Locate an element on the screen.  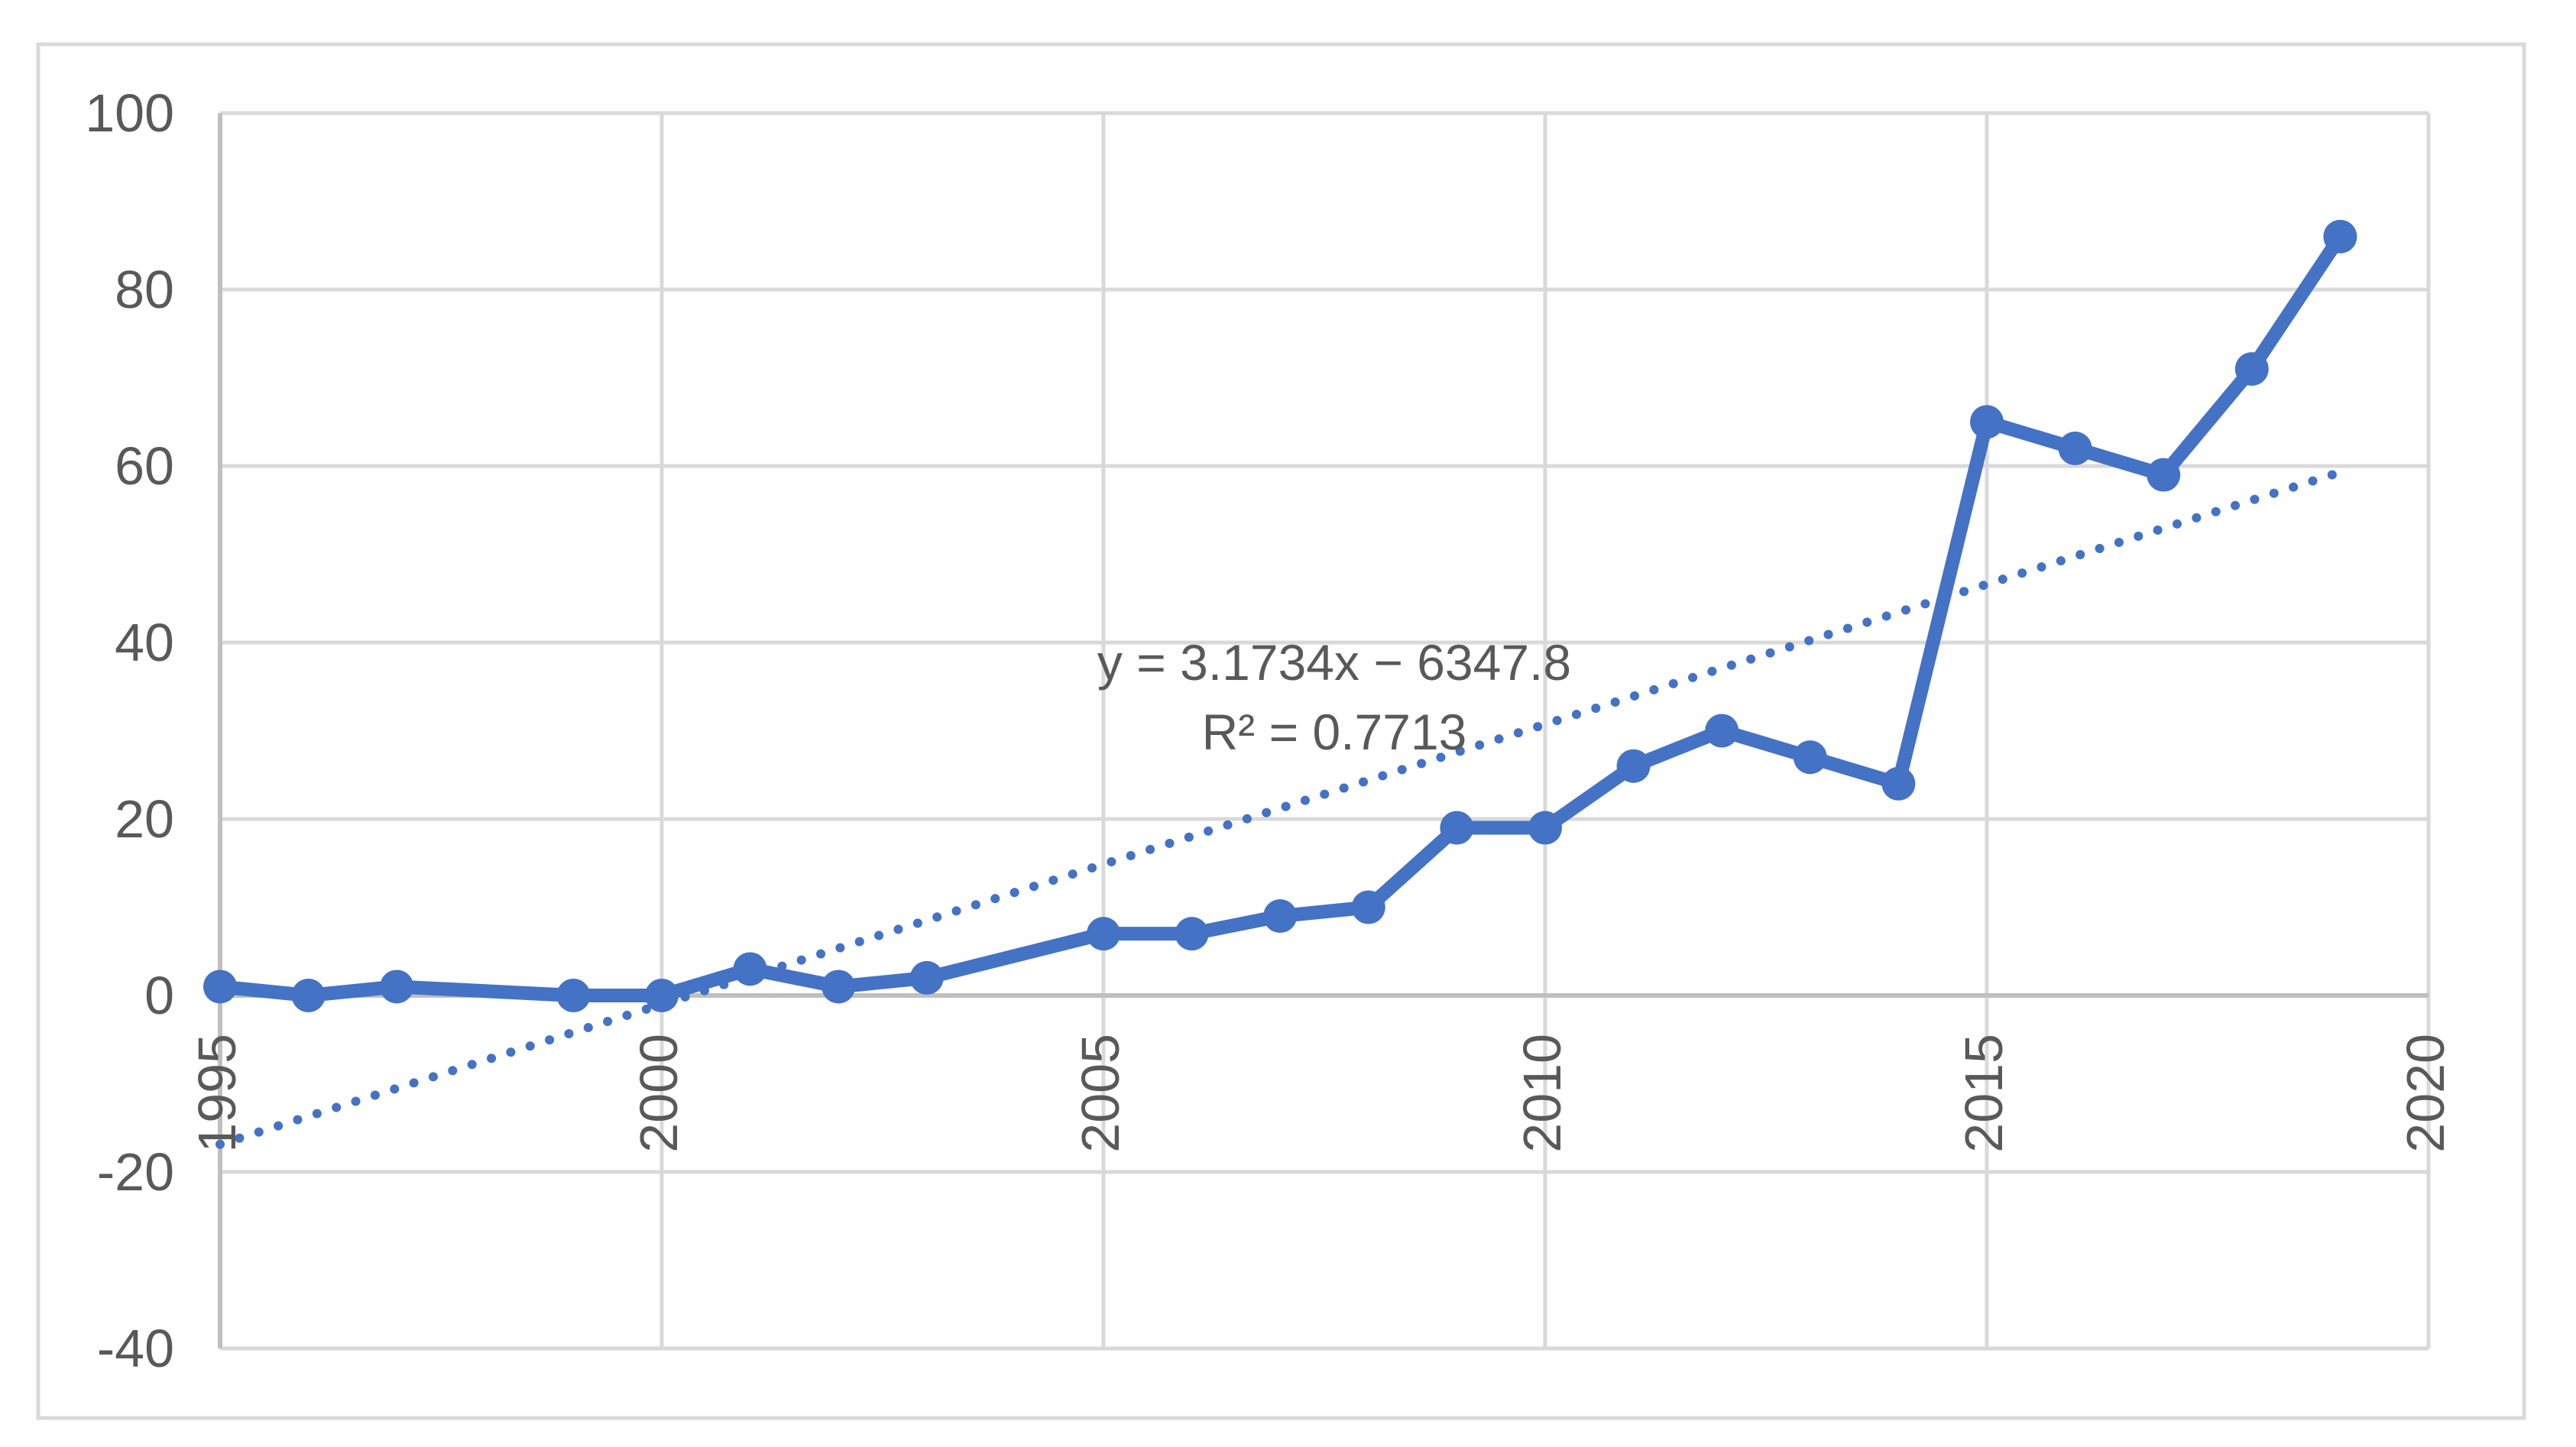
y-tick-label-20: 20 is located at coordinates (145, 819).